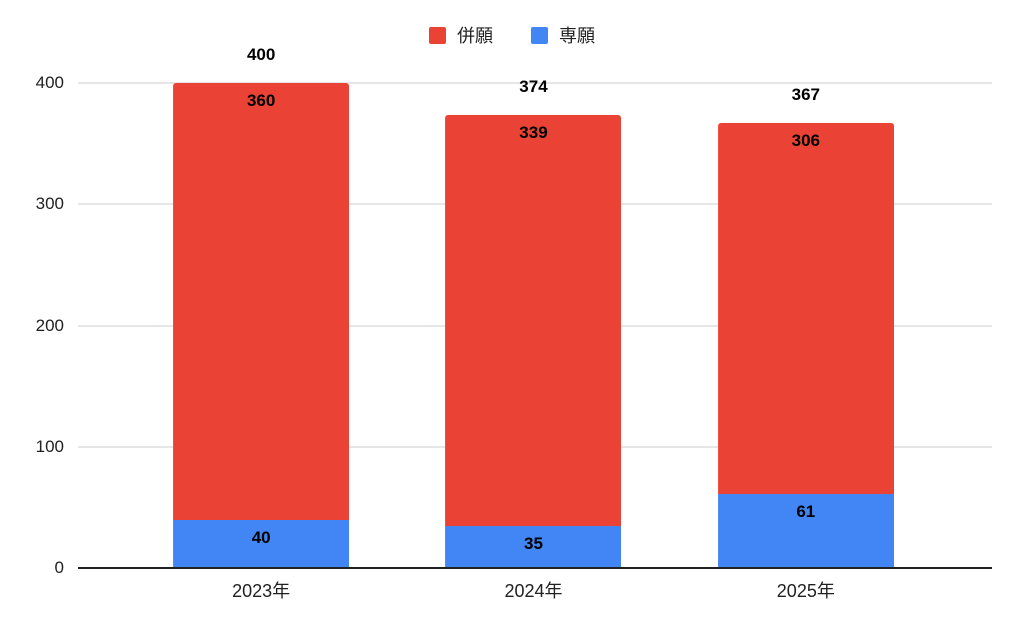 Image resolution: width=1024 pixels, height=633 pixels. Describe the element at coordinates (805, 531) in the screenshot. I see `bar-segment-専願: 61` at that location.